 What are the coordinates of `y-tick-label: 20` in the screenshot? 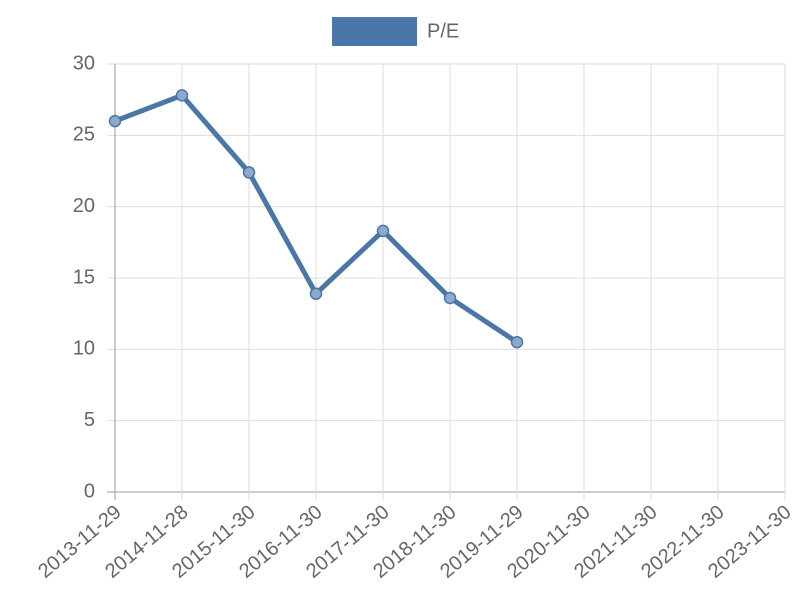 It's located at (84, 206).